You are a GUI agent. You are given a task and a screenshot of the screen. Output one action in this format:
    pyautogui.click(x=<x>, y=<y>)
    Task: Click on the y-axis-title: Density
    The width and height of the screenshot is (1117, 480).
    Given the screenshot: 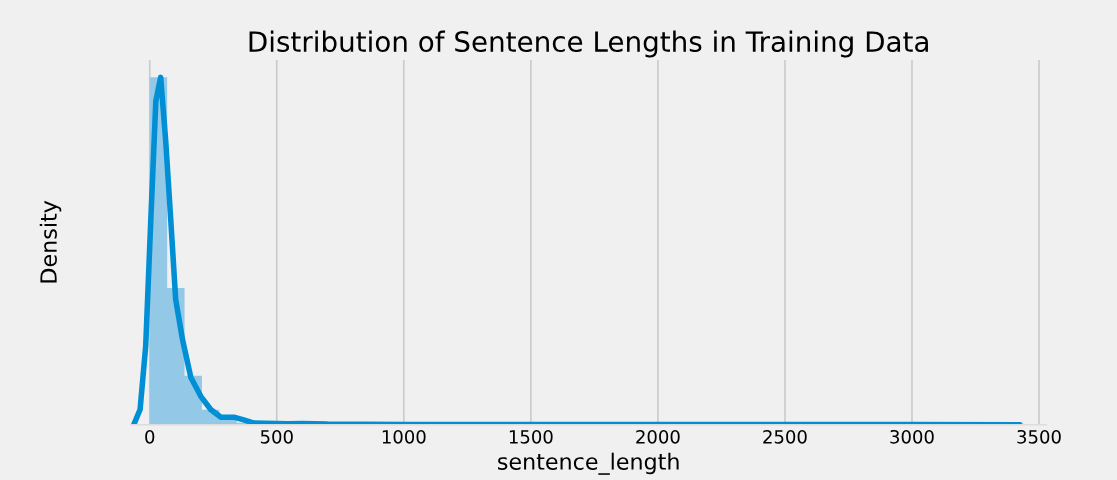 What is the action you would take?
    pyautogui.click(x=50, y=241)
    